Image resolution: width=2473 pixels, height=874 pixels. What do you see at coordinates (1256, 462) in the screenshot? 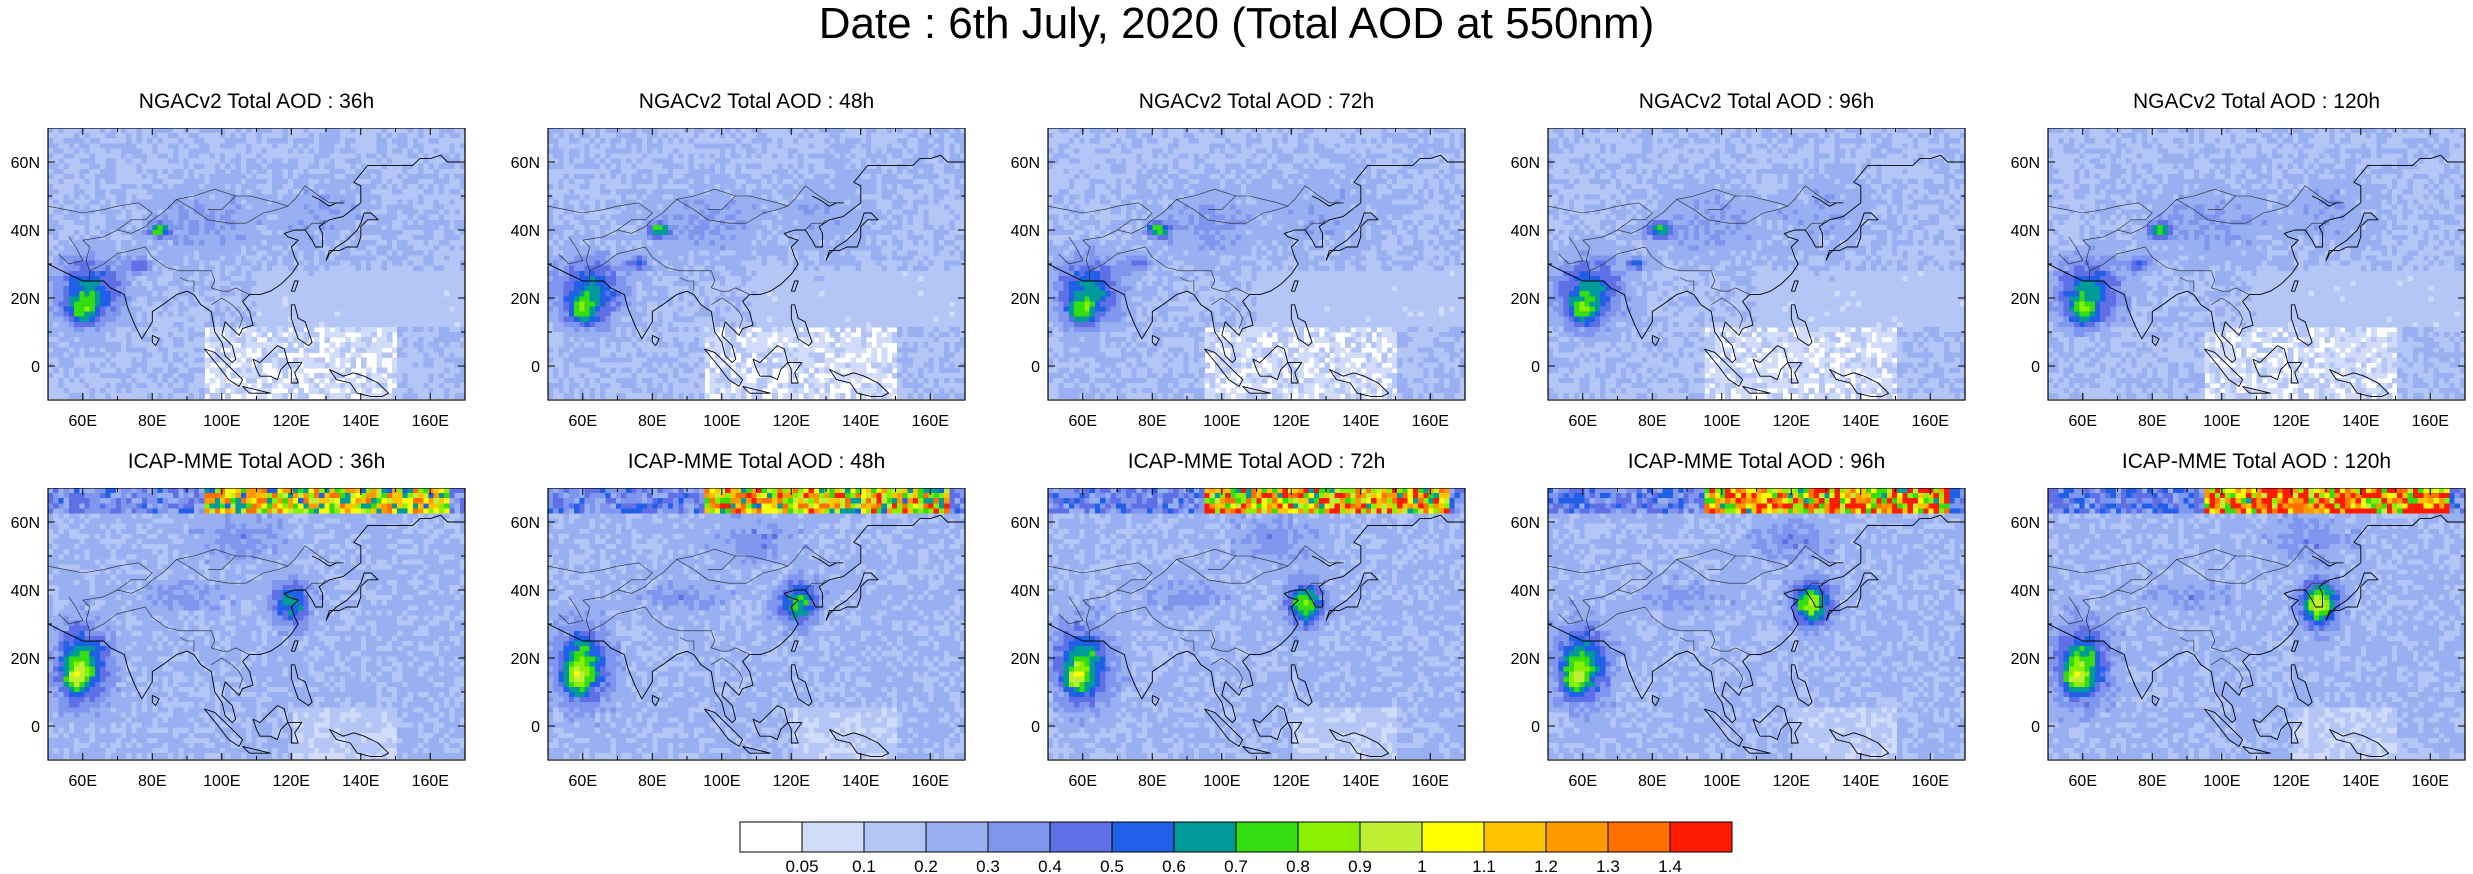
I see `panel-title: ICAP-MME Total AOD : 72h` at bounding box center [1256, 462].